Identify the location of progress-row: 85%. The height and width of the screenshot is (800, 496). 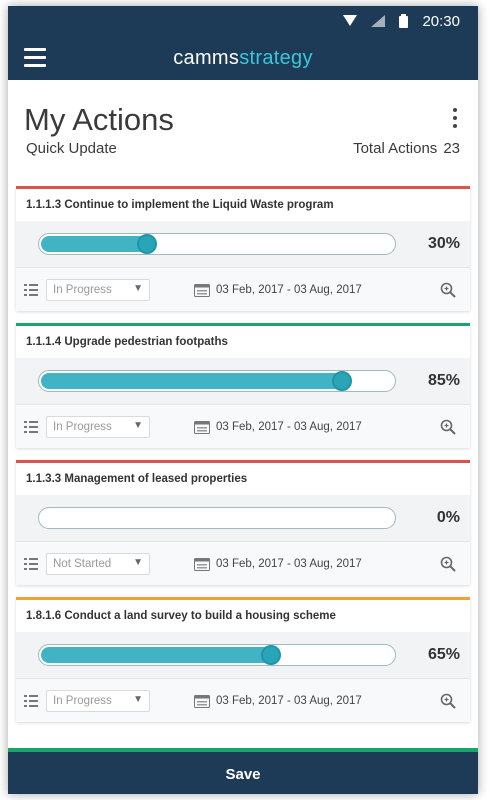
(243, 381).